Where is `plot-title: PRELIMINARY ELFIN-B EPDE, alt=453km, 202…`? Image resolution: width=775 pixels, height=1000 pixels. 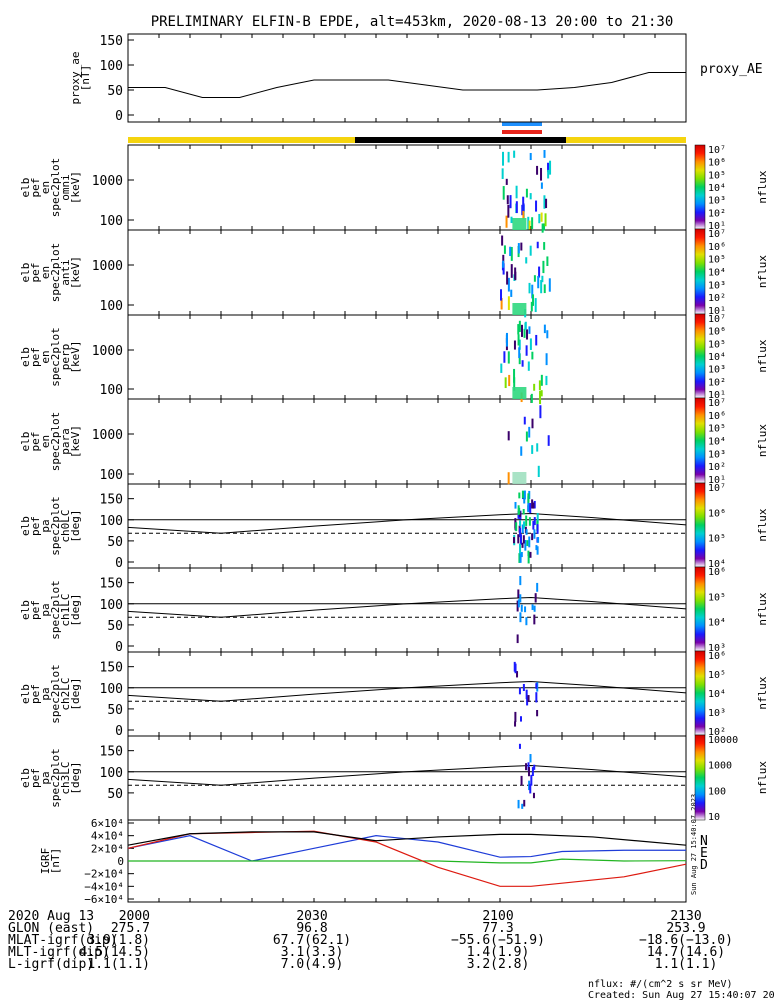
plot-title: PRELIMINARY ELFIN-B EPDE, alt=453km, 202… is located at coordinates (412, 22).